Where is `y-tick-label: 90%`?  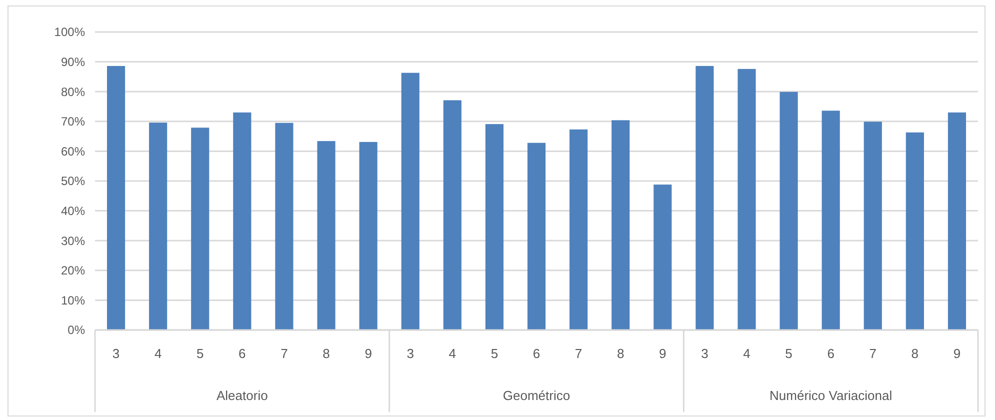 y-tick-label: 90% is located at coordinates (73, 62).